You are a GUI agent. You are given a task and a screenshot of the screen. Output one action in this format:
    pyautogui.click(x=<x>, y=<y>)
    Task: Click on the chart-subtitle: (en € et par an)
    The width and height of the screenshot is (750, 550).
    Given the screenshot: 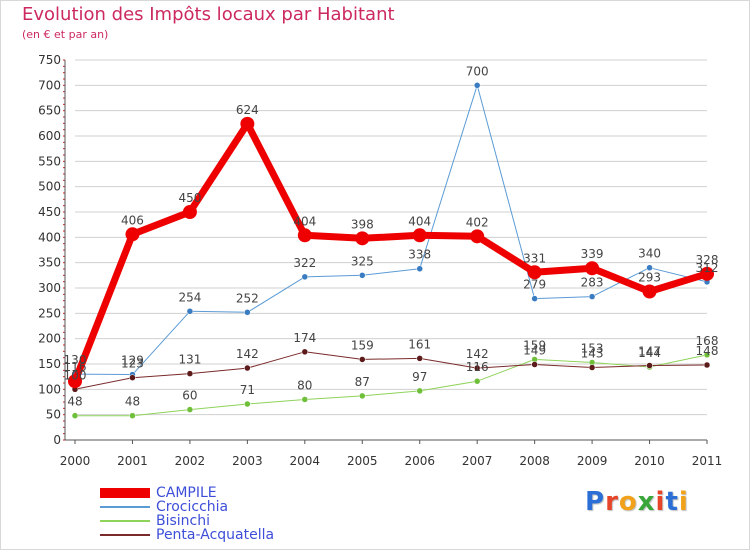 What is the action you would take?
    pyautogui.click(x=65, y=34)
    